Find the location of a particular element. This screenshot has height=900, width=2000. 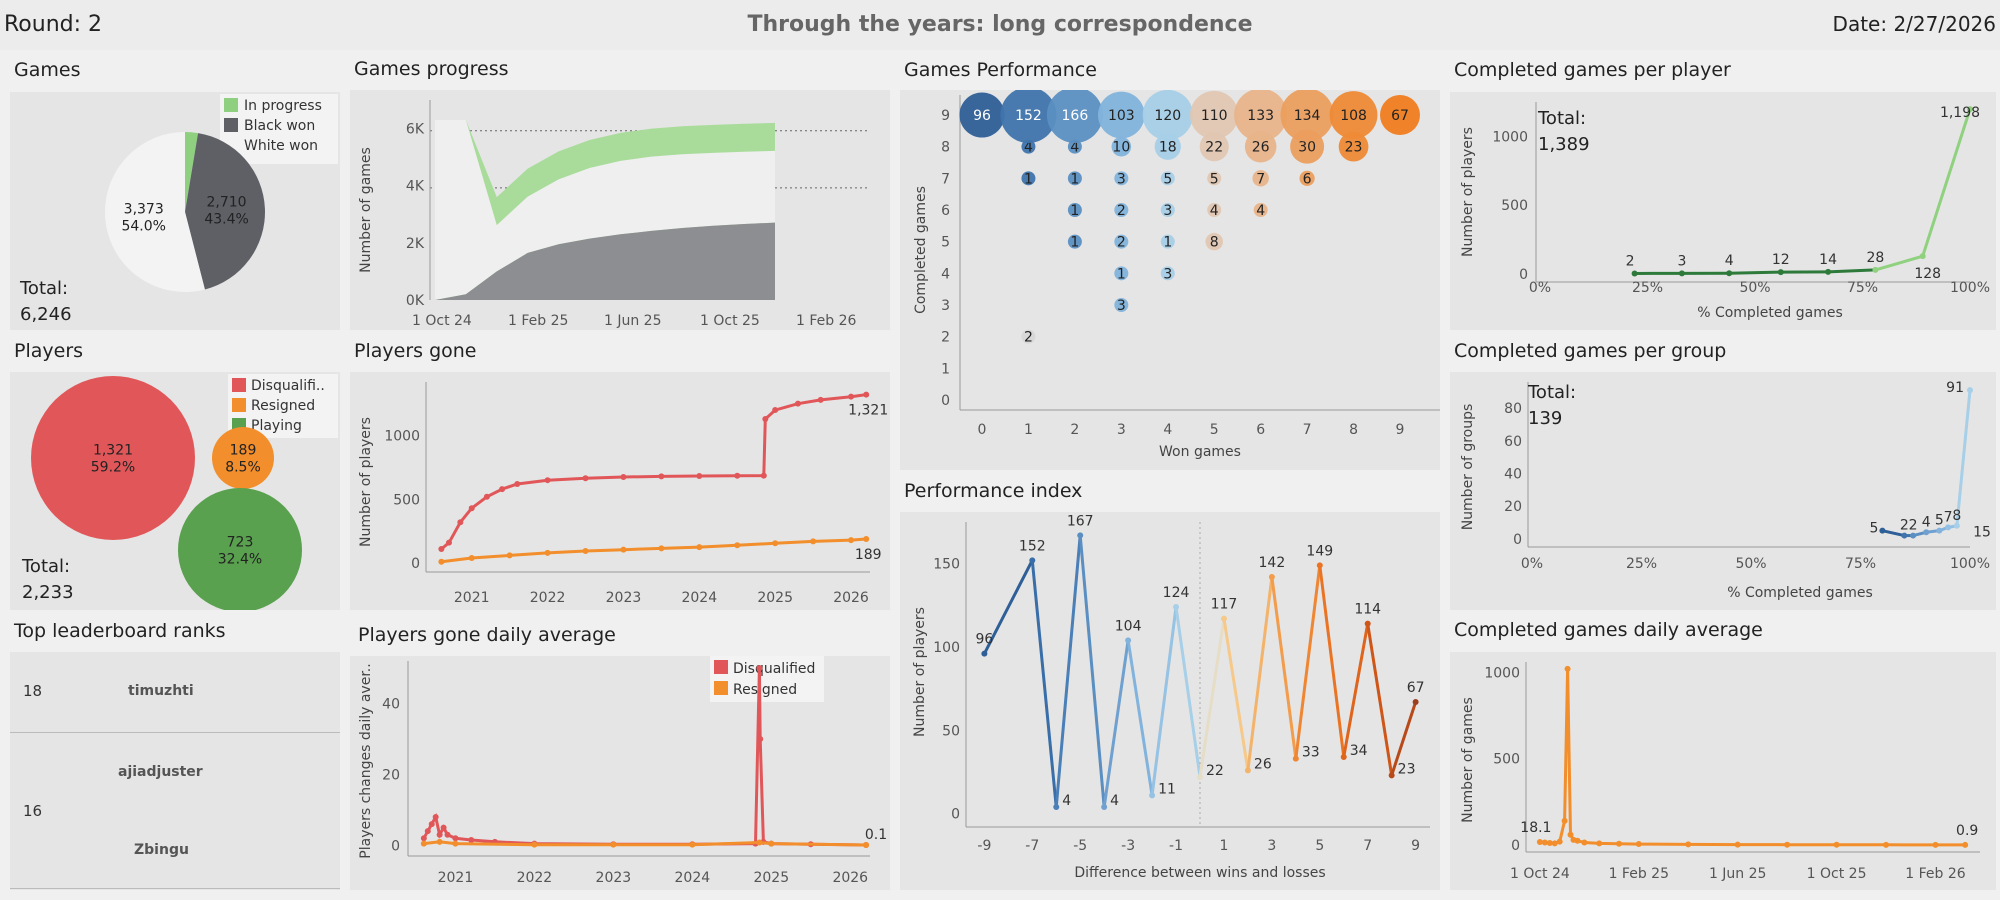

bubble-label: 189 is located at coordinates (243, 450).